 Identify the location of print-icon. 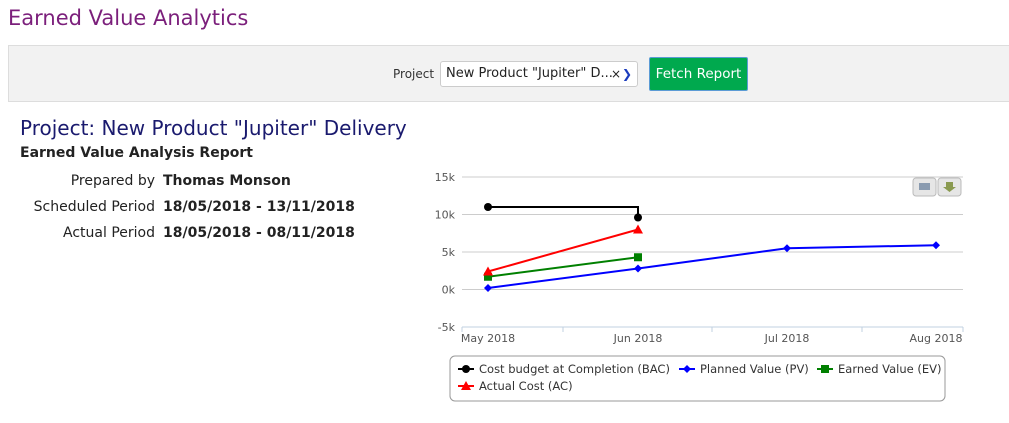
(924, 186).